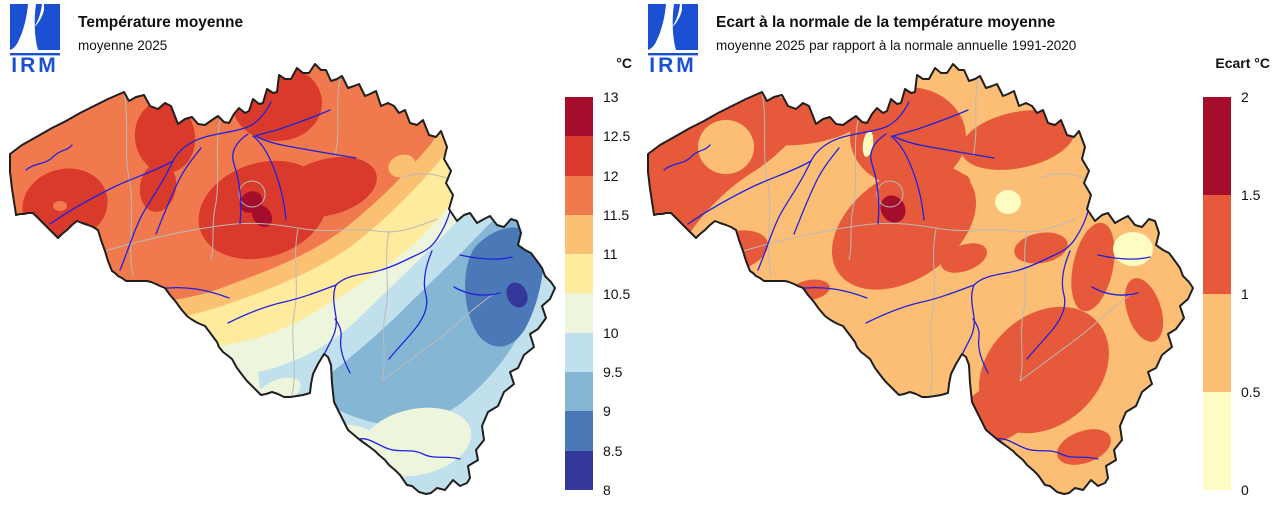  What do you see at coordinates (161, 22) in the screenshot?
I see `left-map-title: Température moyenne` at bounding box center [161, 22].